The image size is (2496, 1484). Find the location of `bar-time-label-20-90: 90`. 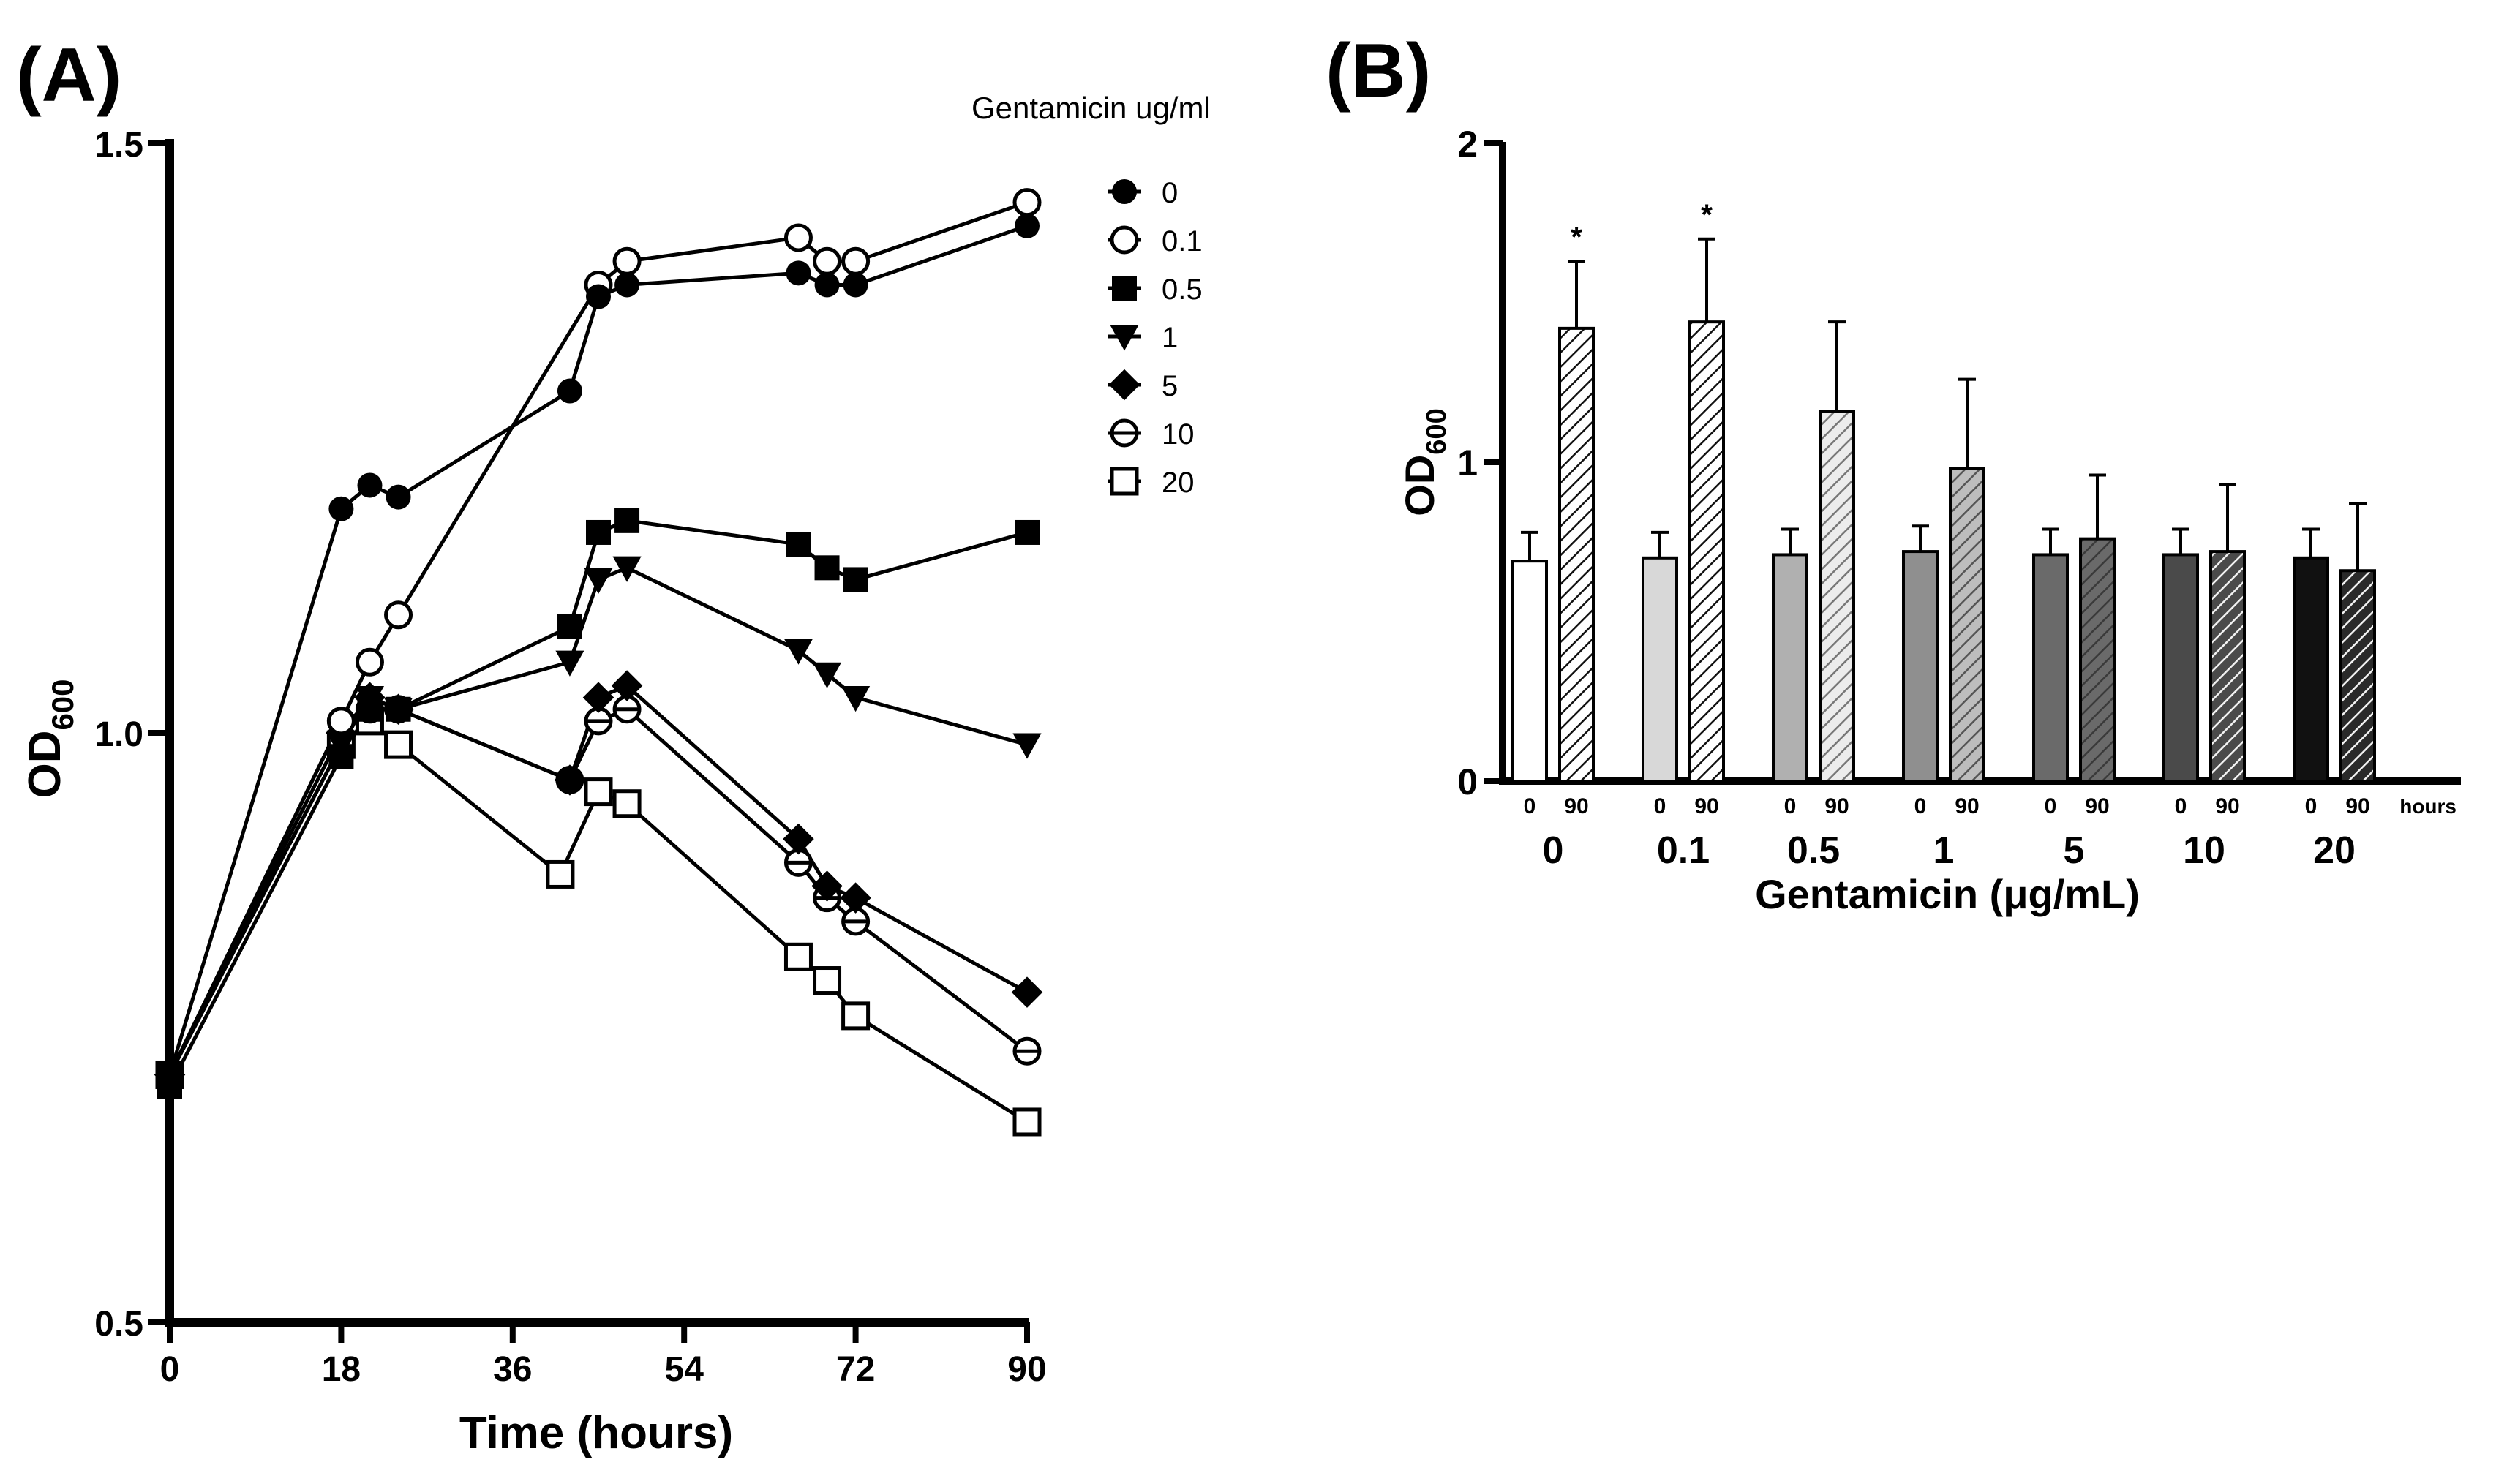

bar-time-label-20-90: 90 is located at coordinates (2357, 806).